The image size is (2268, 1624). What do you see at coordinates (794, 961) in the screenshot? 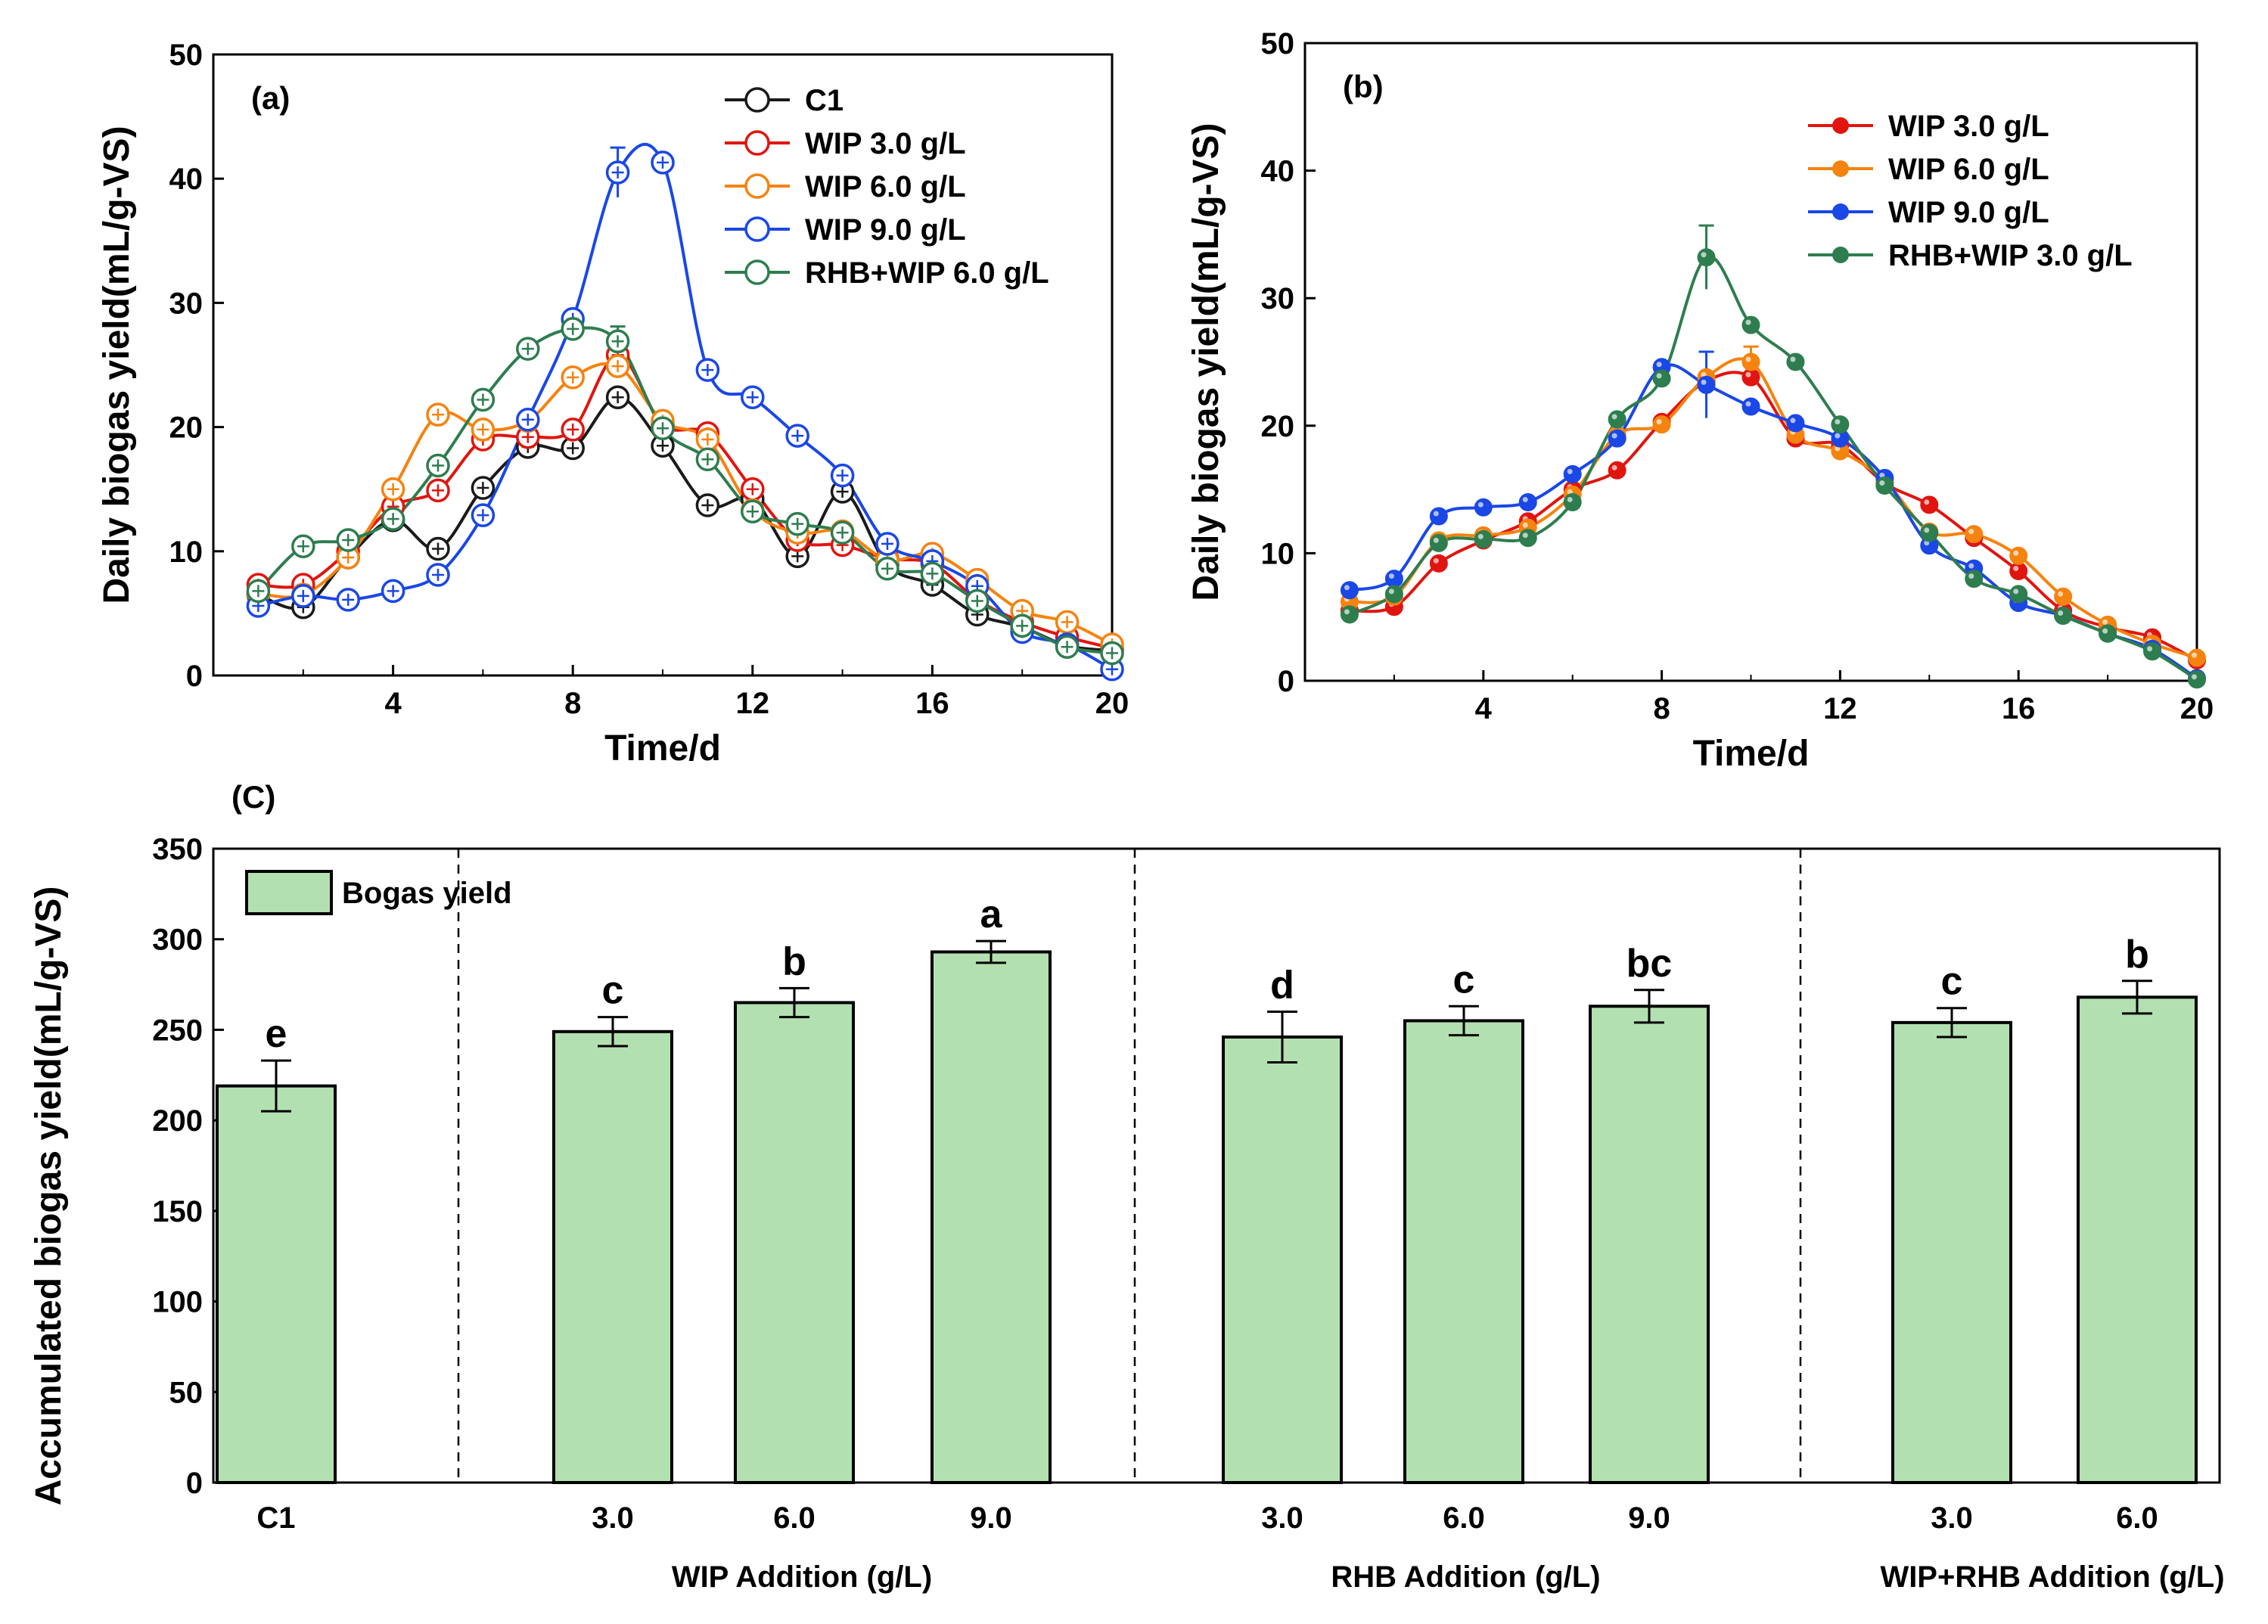
I see `panel-c-significance-label: b` at bounding box center [794, 961].